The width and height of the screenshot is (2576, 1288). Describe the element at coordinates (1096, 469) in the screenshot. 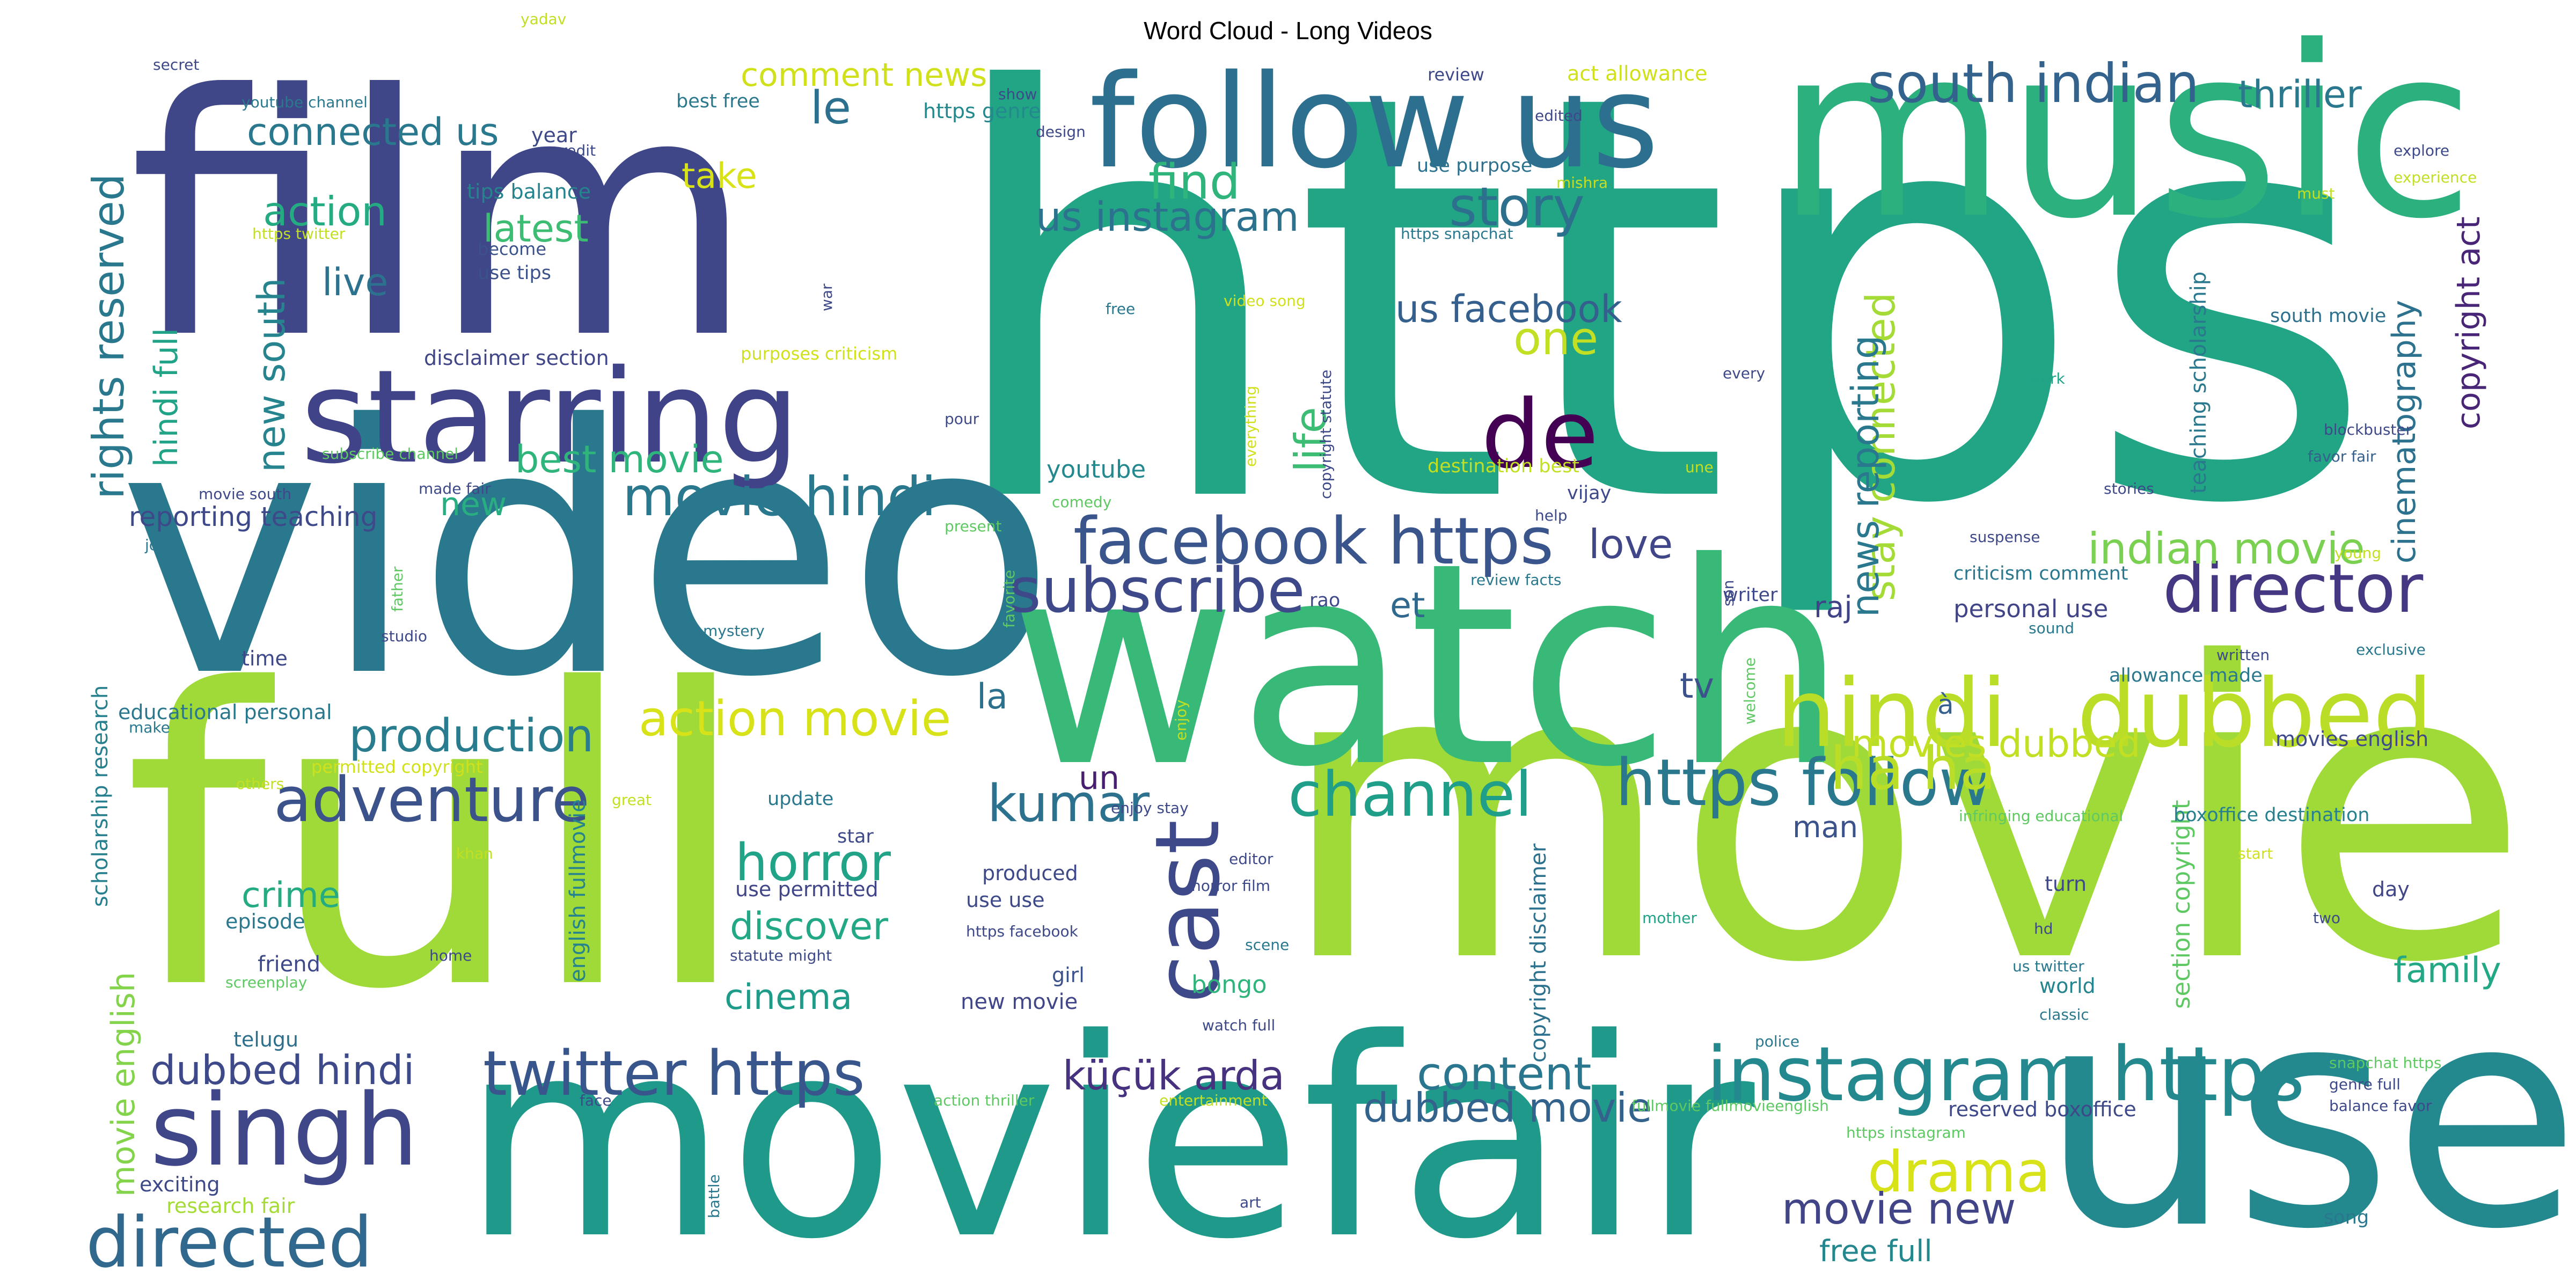

I see `word-youtube: youtube` at that location.